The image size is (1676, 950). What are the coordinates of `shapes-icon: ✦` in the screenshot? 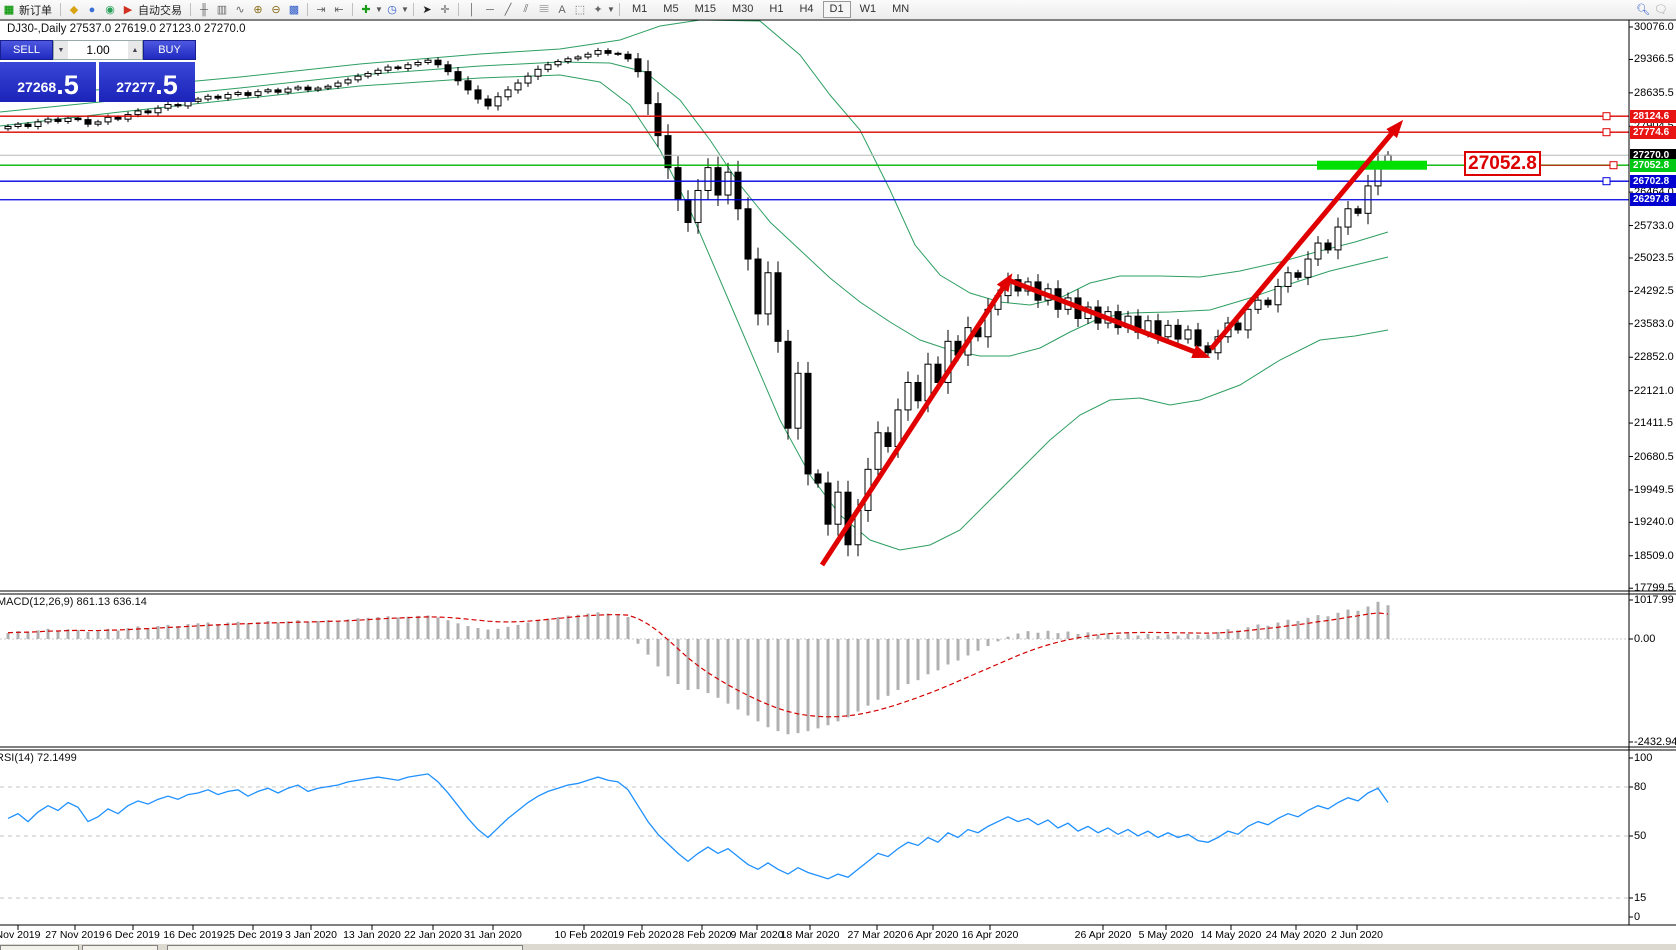 It's located at (598, 10).